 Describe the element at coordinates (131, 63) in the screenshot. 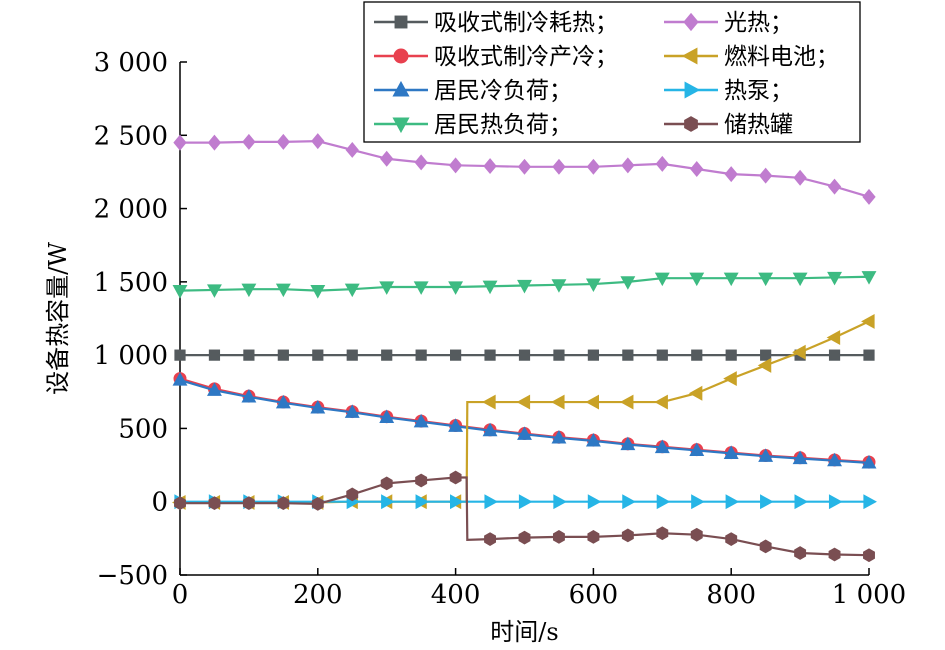

I see `y-tick-label: 3 000` at that location.